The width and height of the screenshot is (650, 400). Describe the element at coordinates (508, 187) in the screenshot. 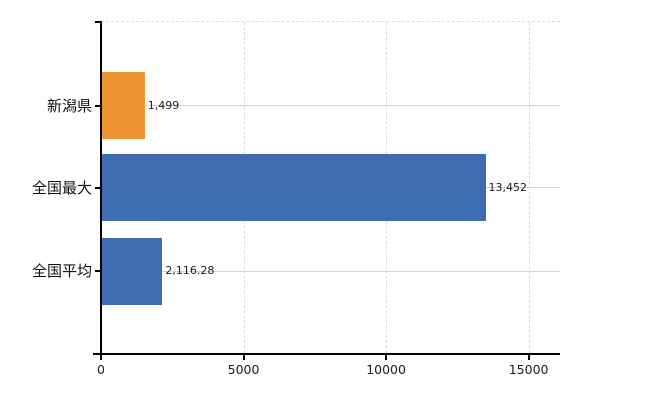

I see `value-label: 13,452` at that location.